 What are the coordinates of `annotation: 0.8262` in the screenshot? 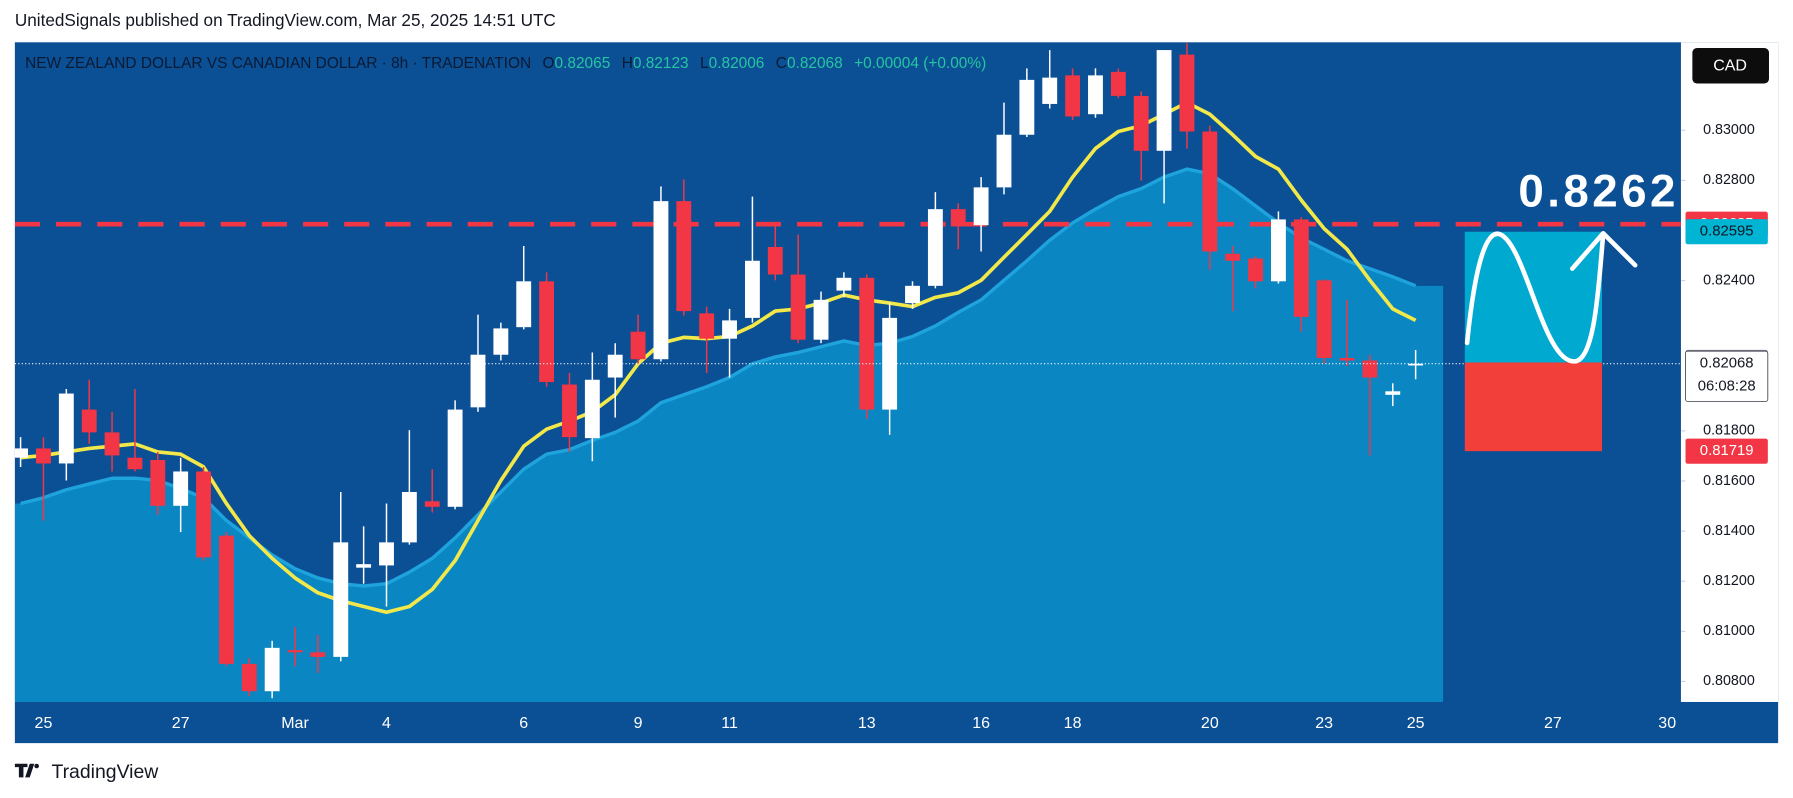 It's located at (1598, 190).